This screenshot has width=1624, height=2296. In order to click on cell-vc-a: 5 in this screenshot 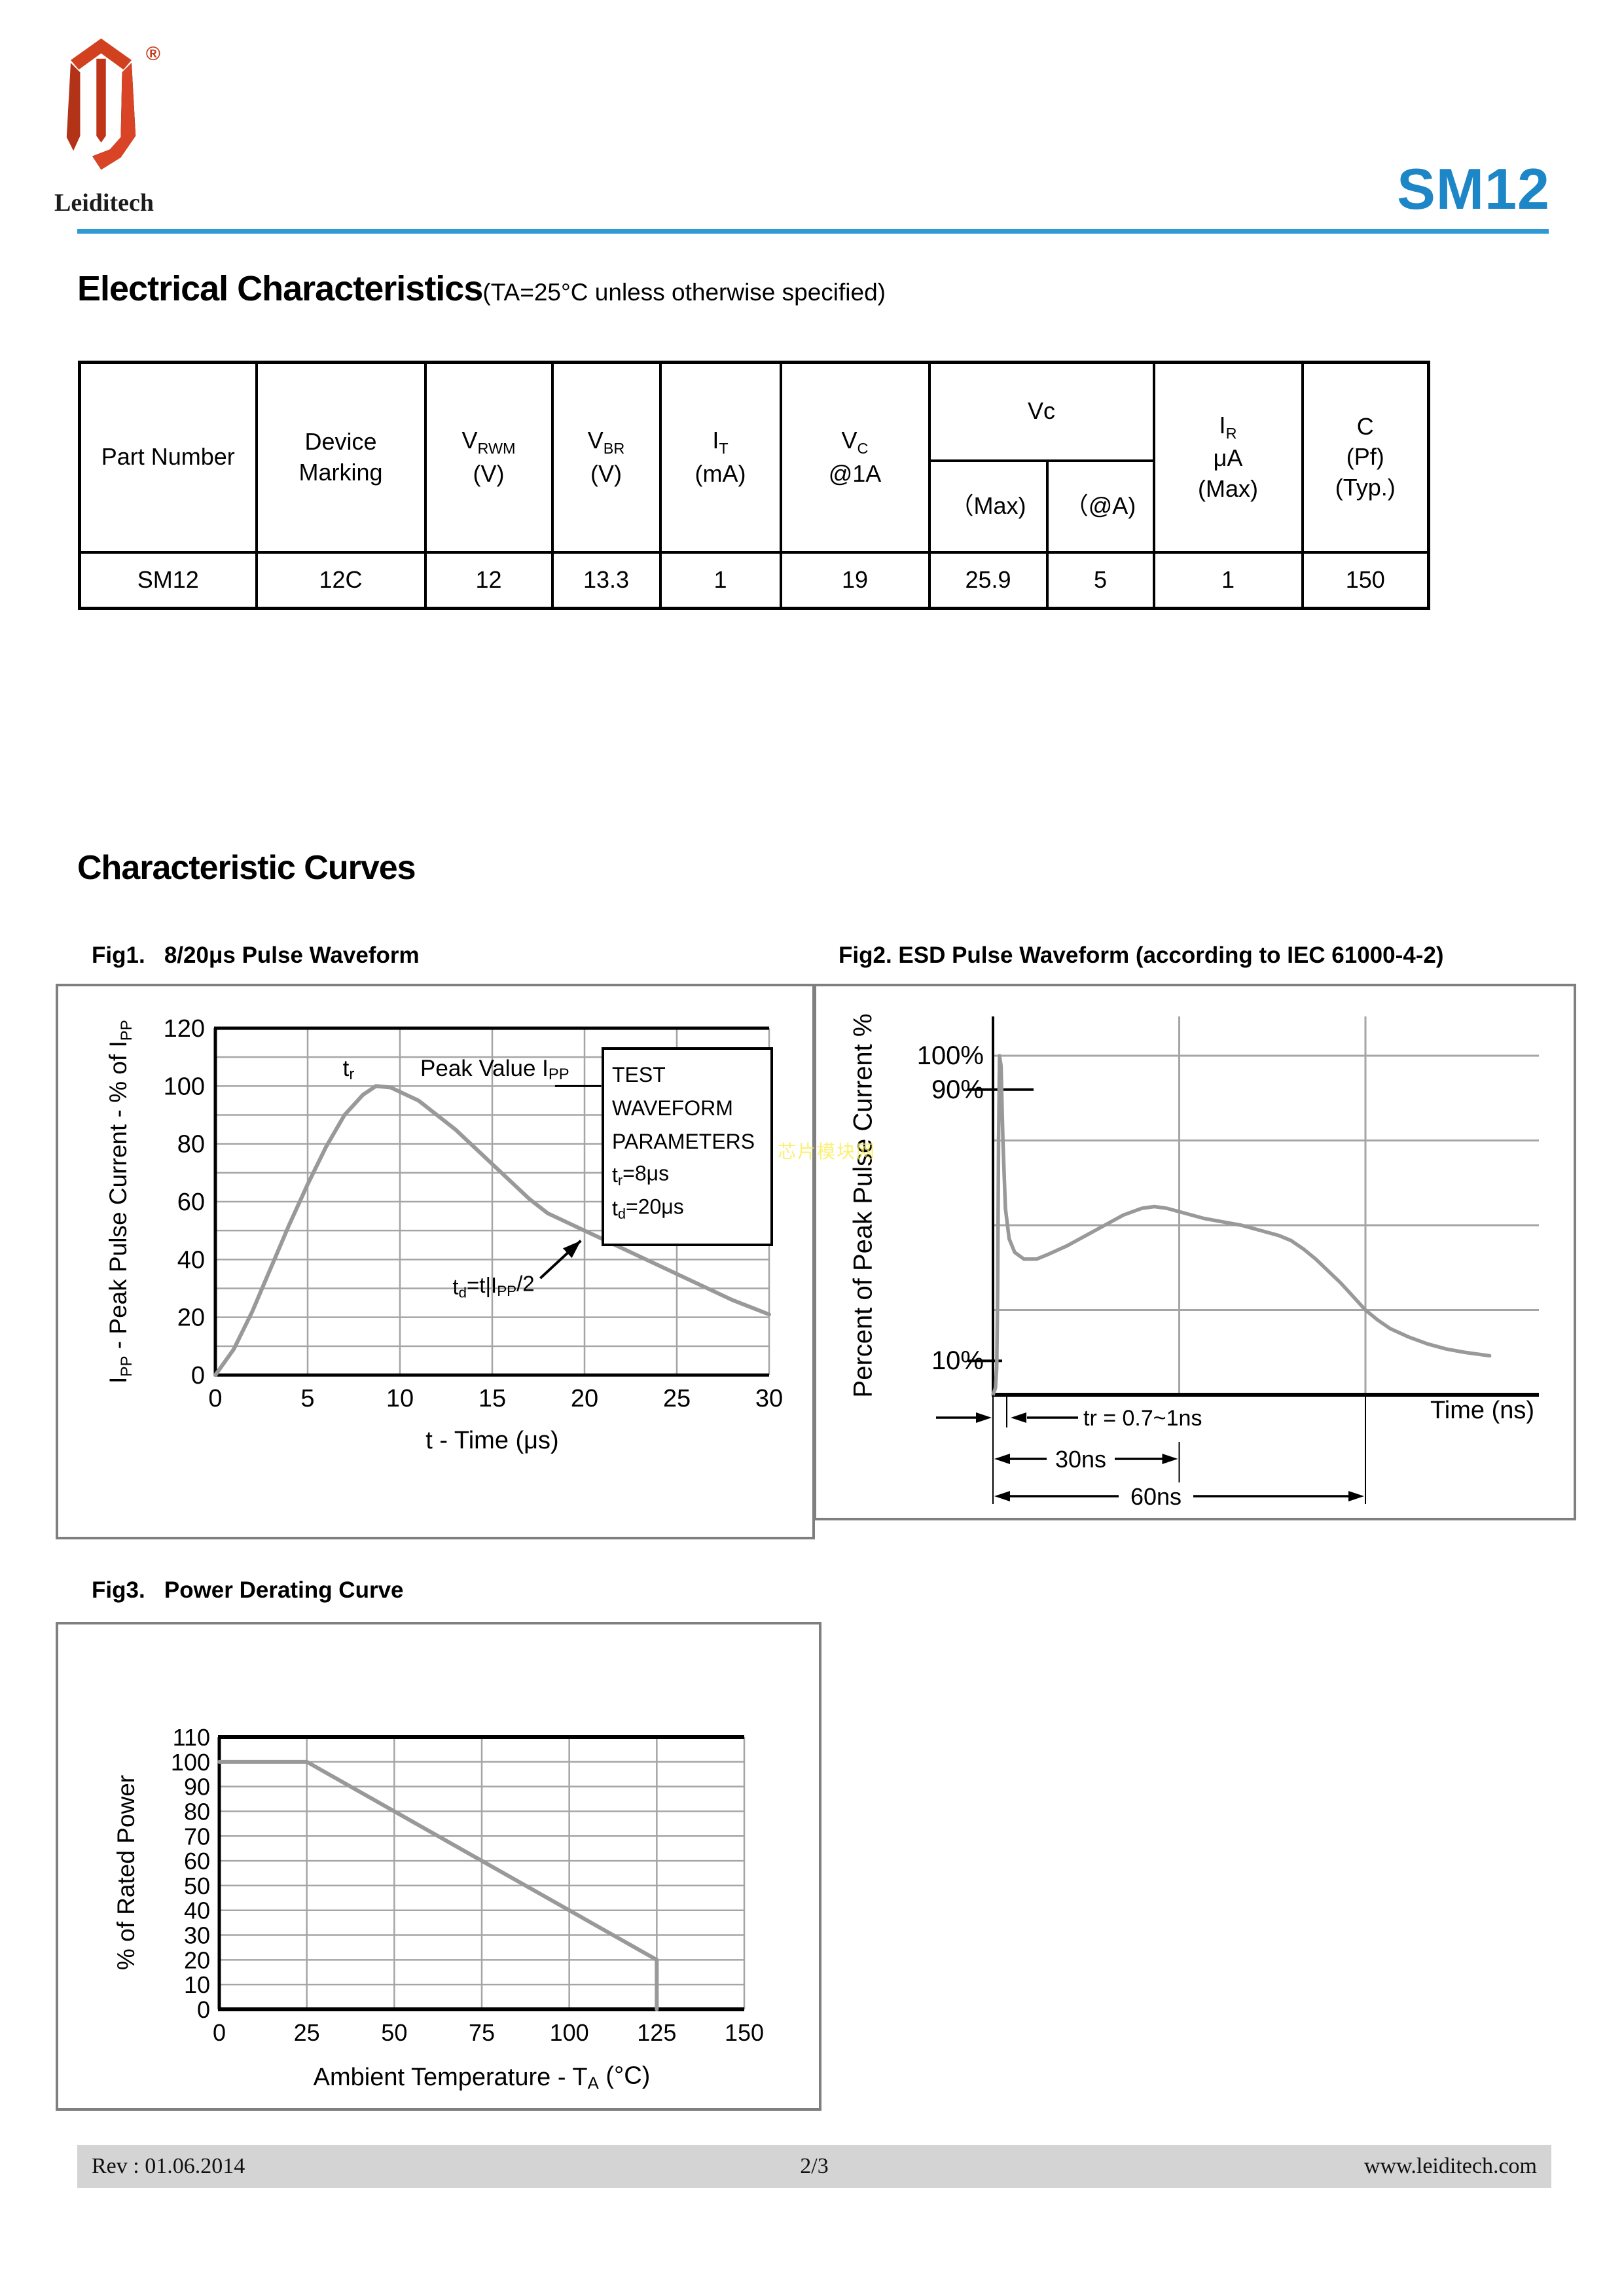, I will do `click(1100, 580)`.